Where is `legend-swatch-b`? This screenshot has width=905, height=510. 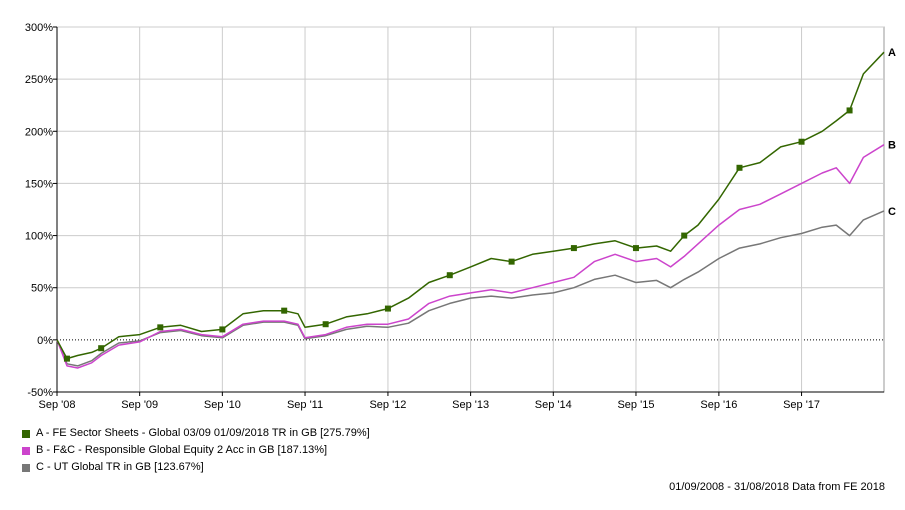 legend-swatch-b is located at coordinates (26, 450).